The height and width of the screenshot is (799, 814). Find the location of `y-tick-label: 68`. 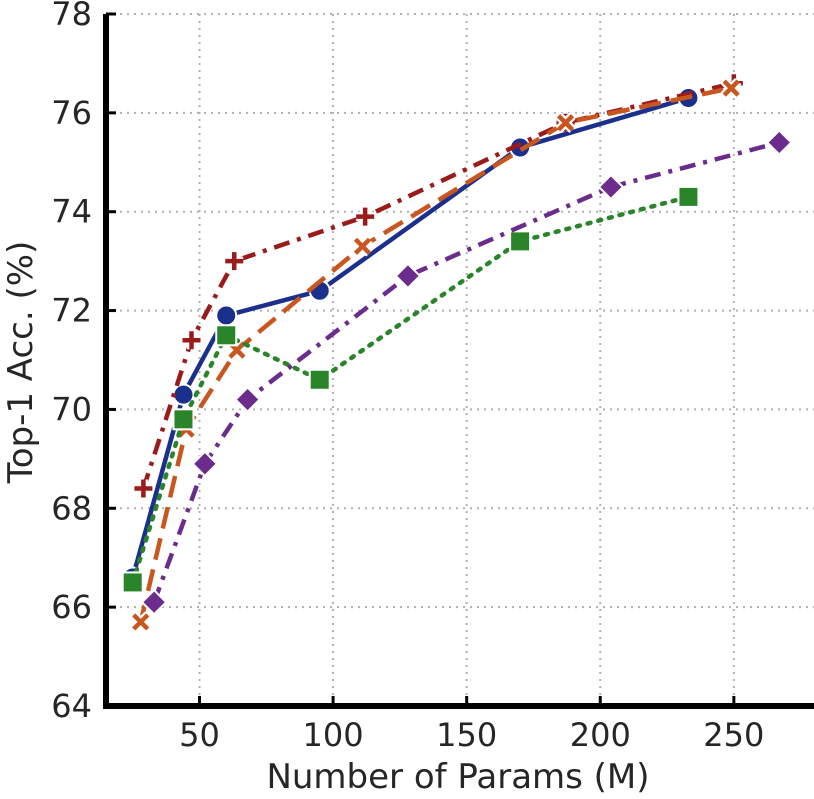

y-tick-label: 68 is located at coordinates (71, 508).